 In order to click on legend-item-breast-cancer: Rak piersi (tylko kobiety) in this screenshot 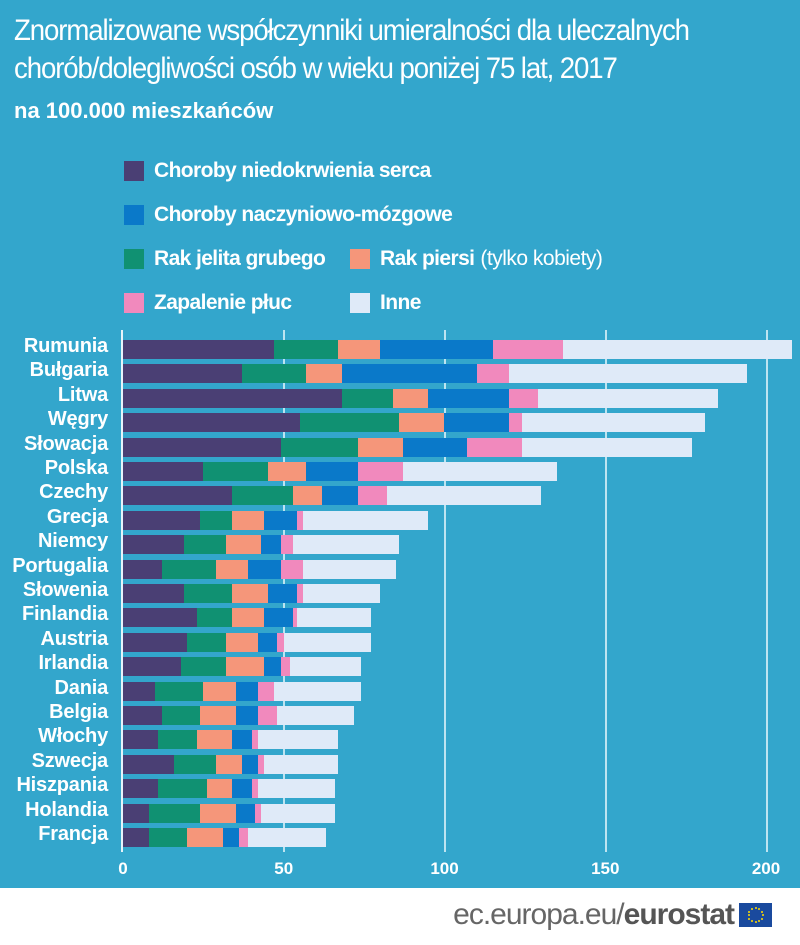, I will do `click(476, 259)`.